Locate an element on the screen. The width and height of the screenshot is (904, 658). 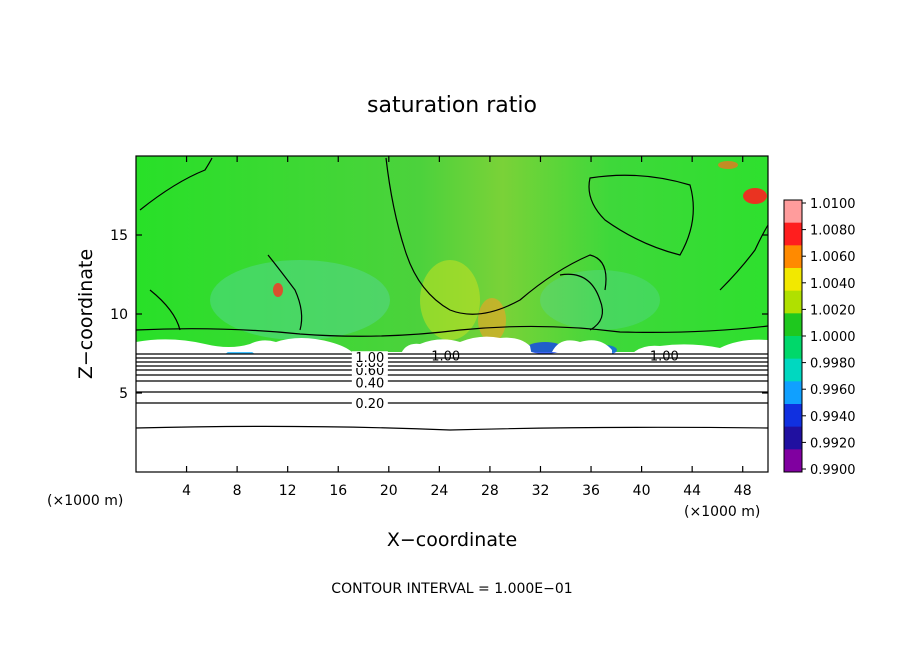
colorbar-label: 1.0080 is located at coordinates (833, 231).